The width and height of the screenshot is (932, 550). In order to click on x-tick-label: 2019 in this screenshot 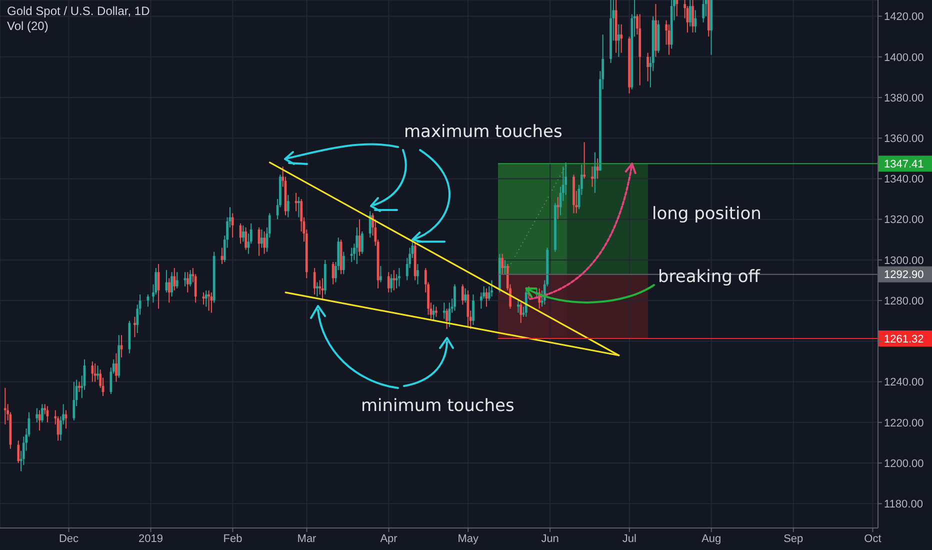, I will do `click(150, 538)`.